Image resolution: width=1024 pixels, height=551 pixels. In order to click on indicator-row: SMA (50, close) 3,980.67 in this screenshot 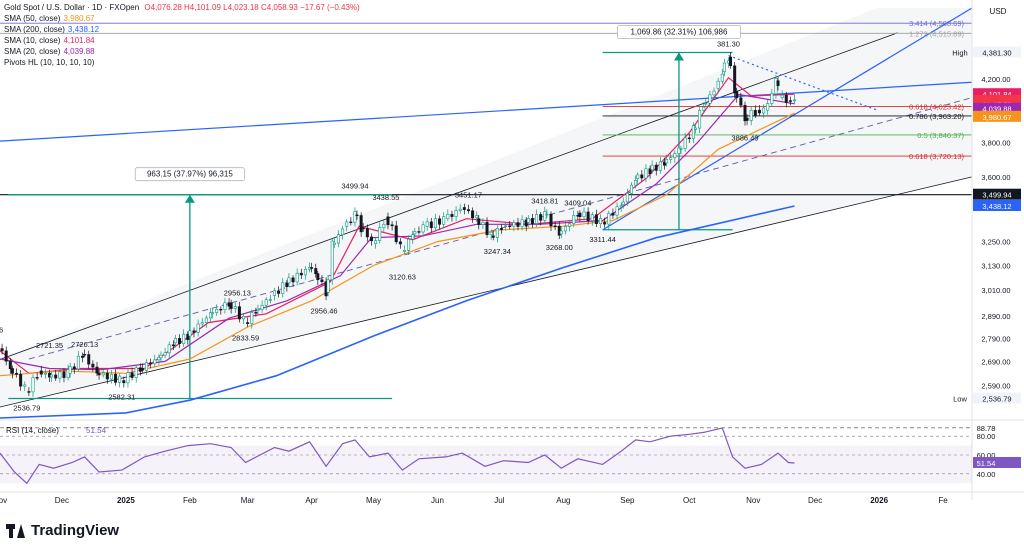, I will do `click(182, 18)`.